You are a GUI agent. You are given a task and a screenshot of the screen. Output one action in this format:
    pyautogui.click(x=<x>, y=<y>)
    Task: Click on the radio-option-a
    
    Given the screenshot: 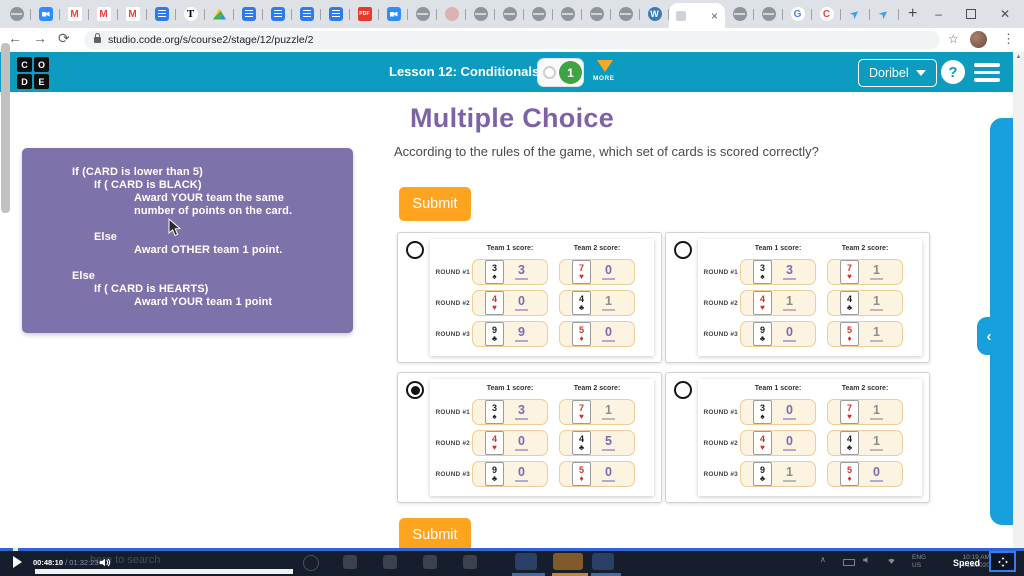 What is the action you would take?
    pyautogui.click(x=415, y=250)
    